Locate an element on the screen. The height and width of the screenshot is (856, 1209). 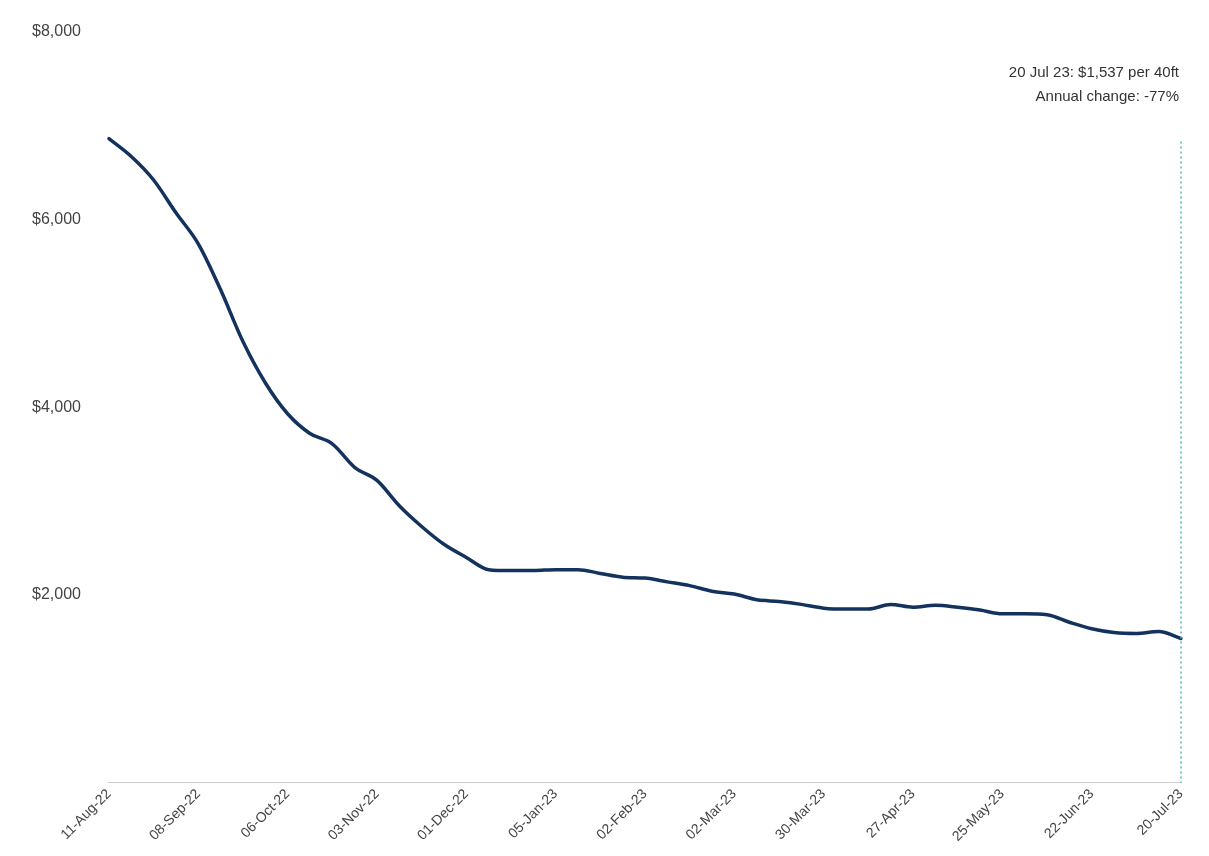
y-tick-label: $4,000 is located at coordinates (57, 406).